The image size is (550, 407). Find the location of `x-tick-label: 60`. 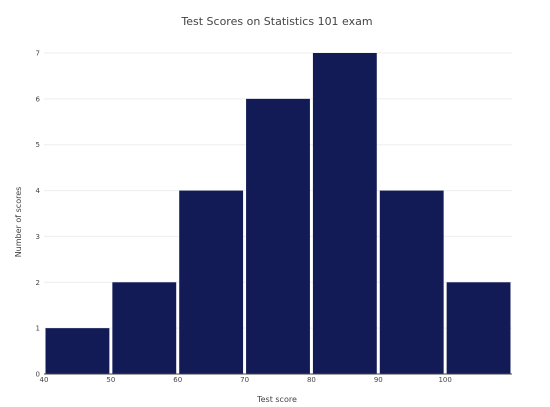

x-tick-label: 60 is located at coordinates (177, 380).